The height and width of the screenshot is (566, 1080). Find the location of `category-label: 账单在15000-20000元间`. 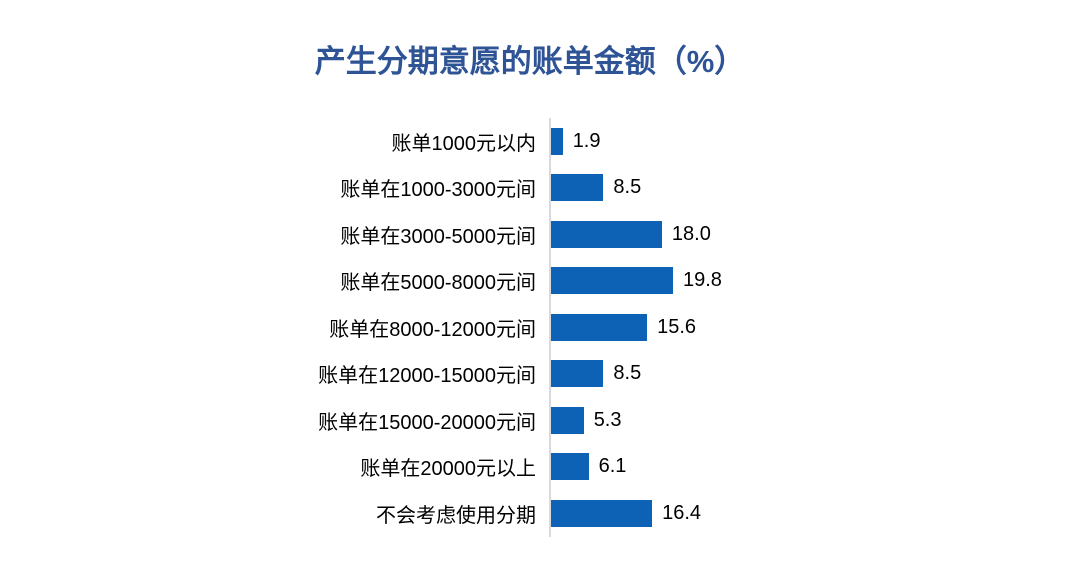

category-label: 账单在15000-20000元间 is located at coordinates (427, 422).